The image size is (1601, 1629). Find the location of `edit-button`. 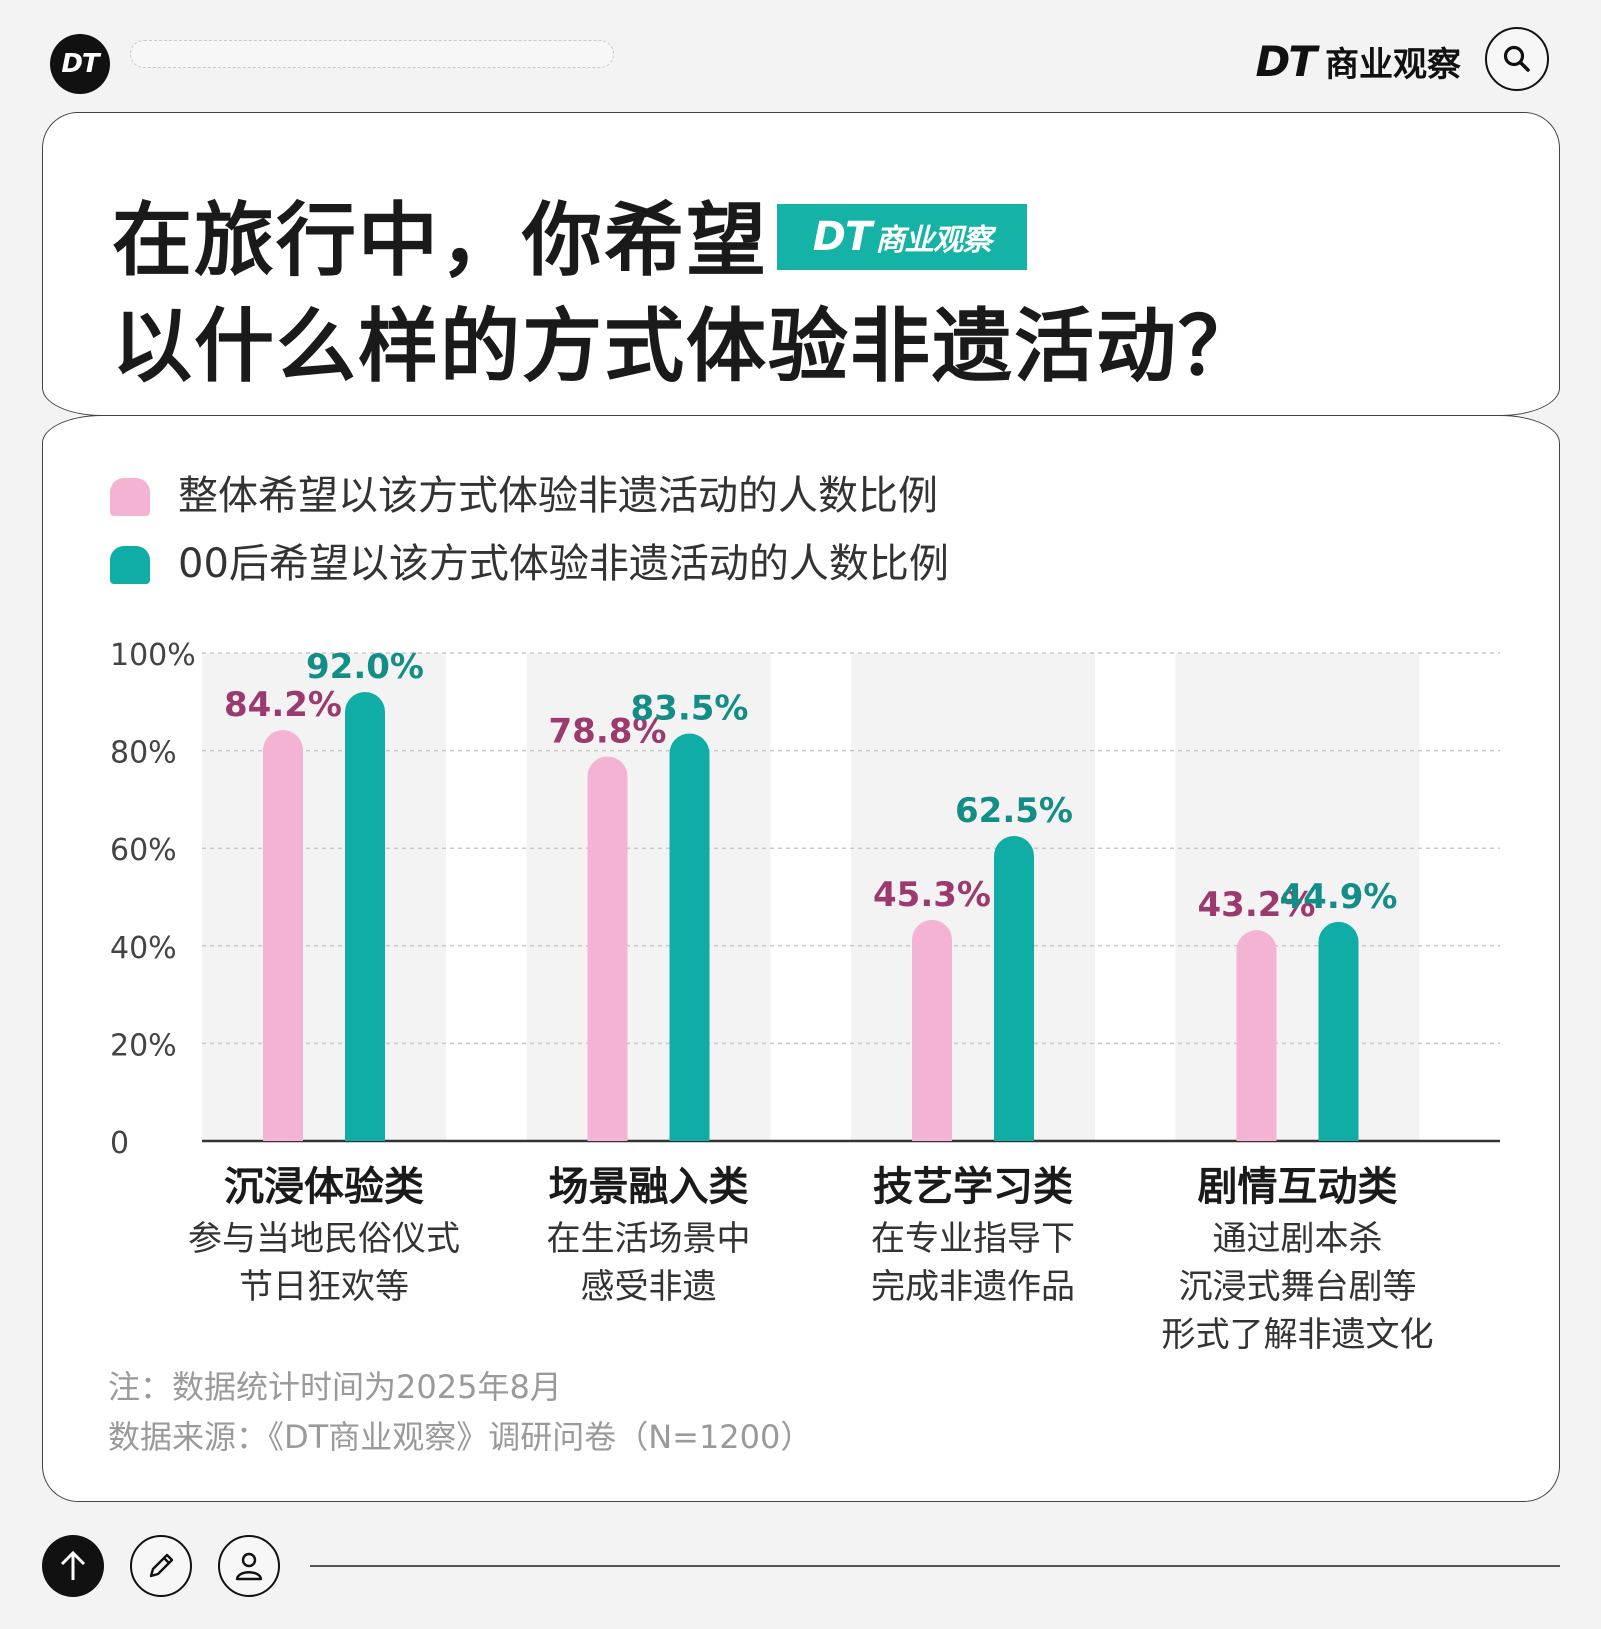

edit-button is located at coordinates (161, 1566).